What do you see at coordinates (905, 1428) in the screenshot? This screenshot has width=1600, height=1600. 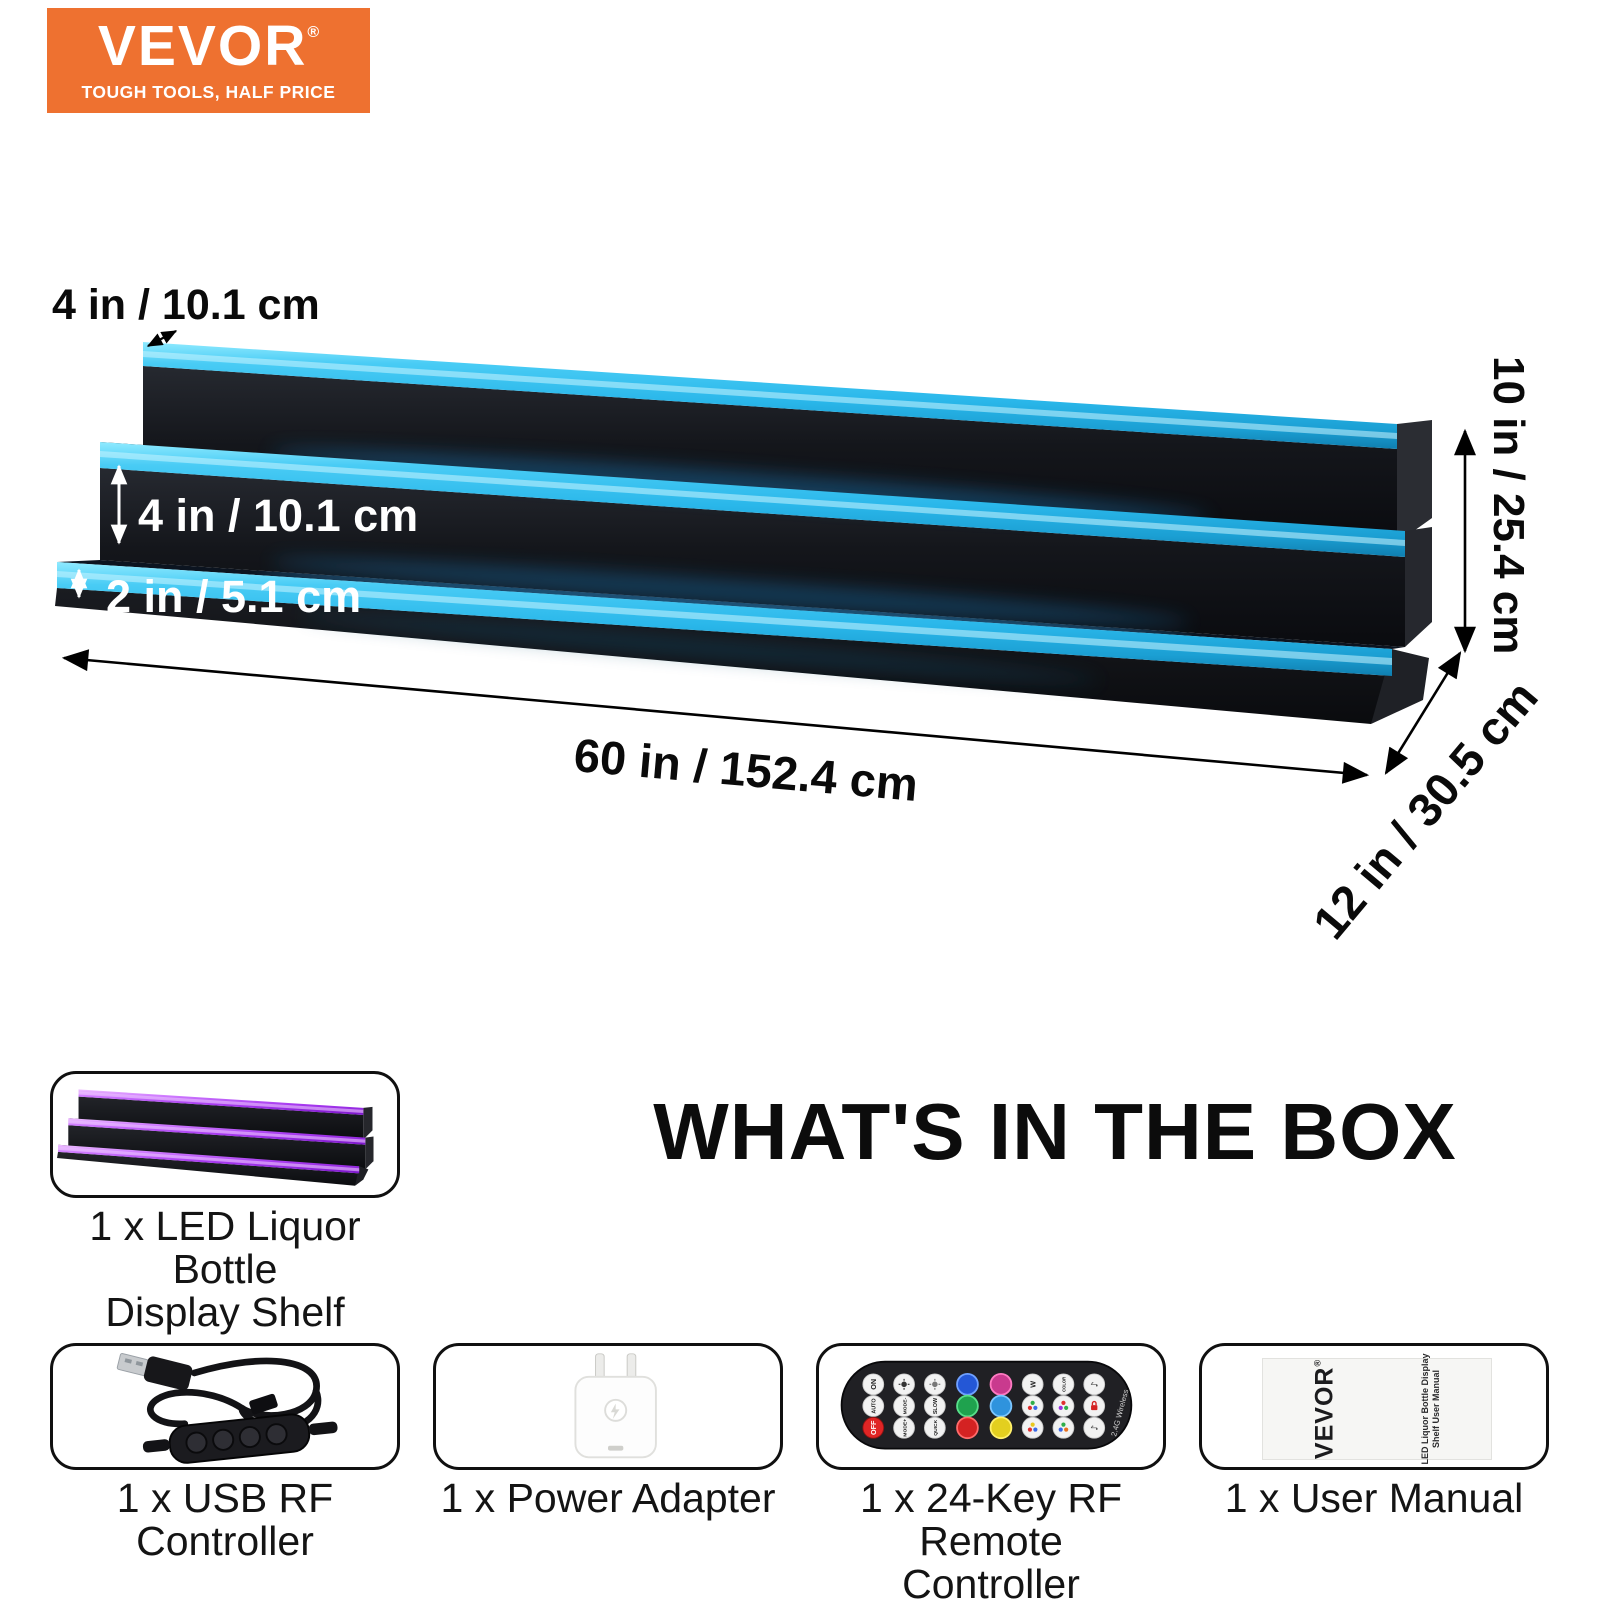 I see `remote-key-mode-plus: MODE+` at bounding box center [905, 1428].